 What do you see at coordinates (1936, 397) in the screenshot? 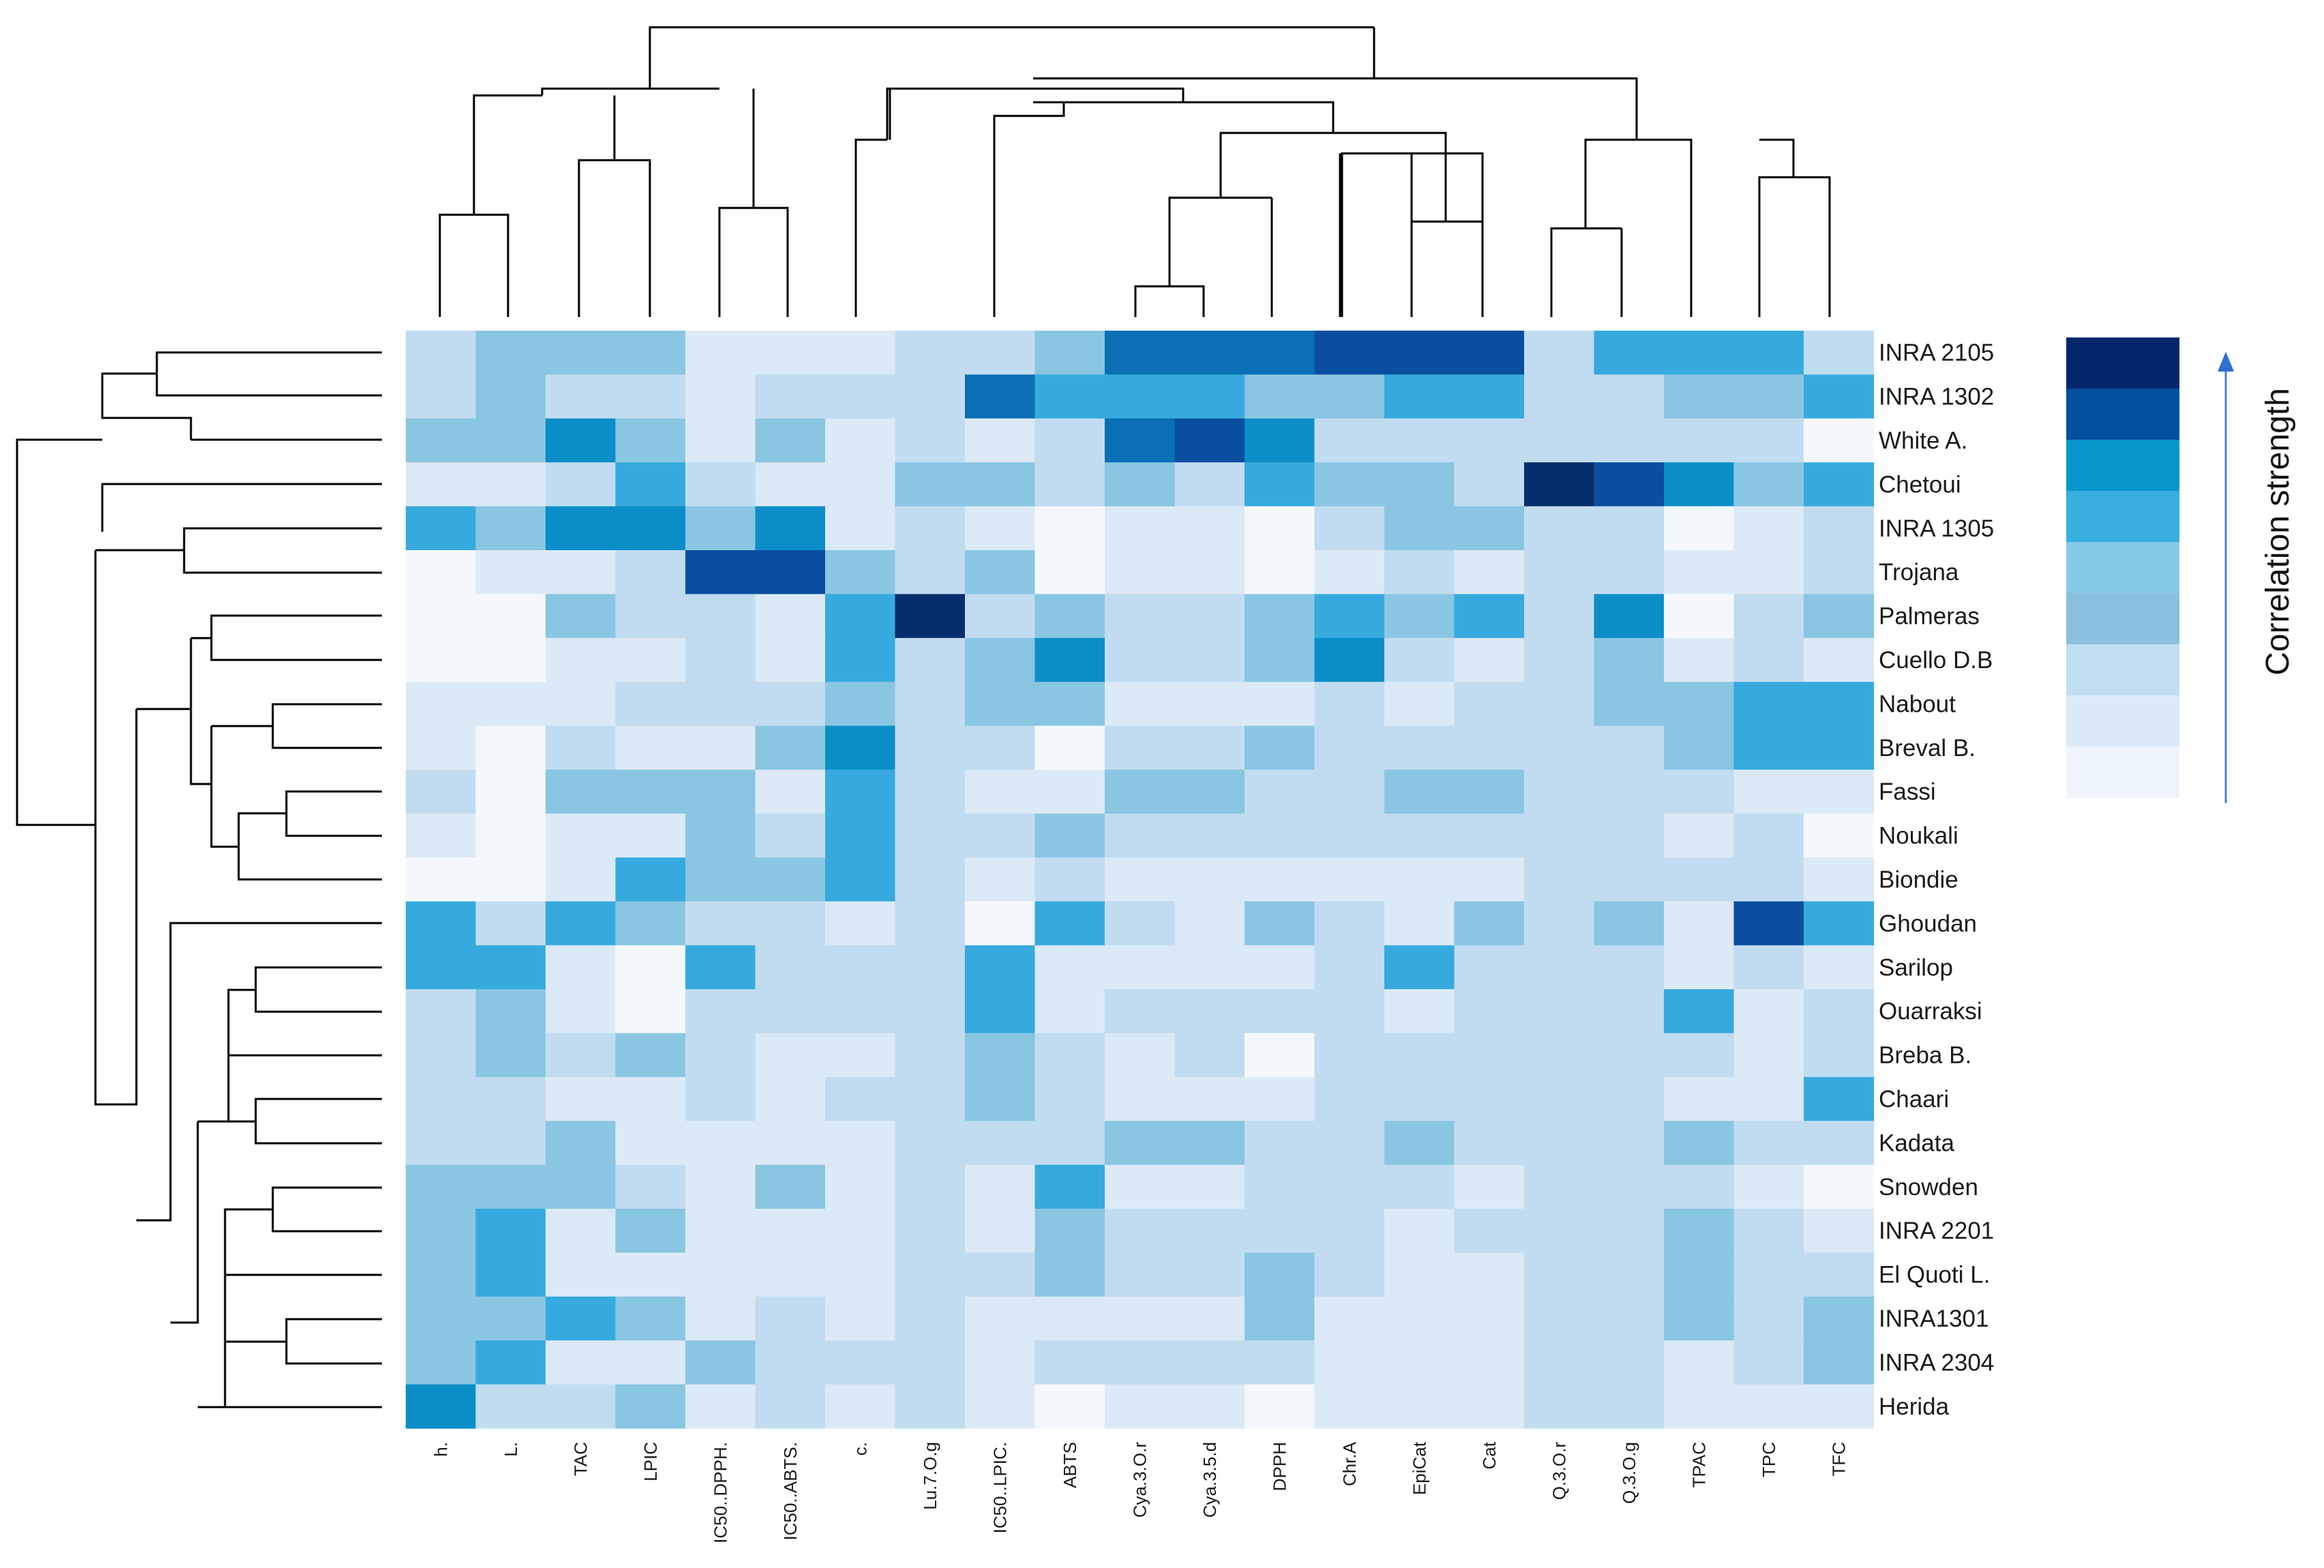
I see `row-label: INRA 1302` at bounding box center [1936, 397].